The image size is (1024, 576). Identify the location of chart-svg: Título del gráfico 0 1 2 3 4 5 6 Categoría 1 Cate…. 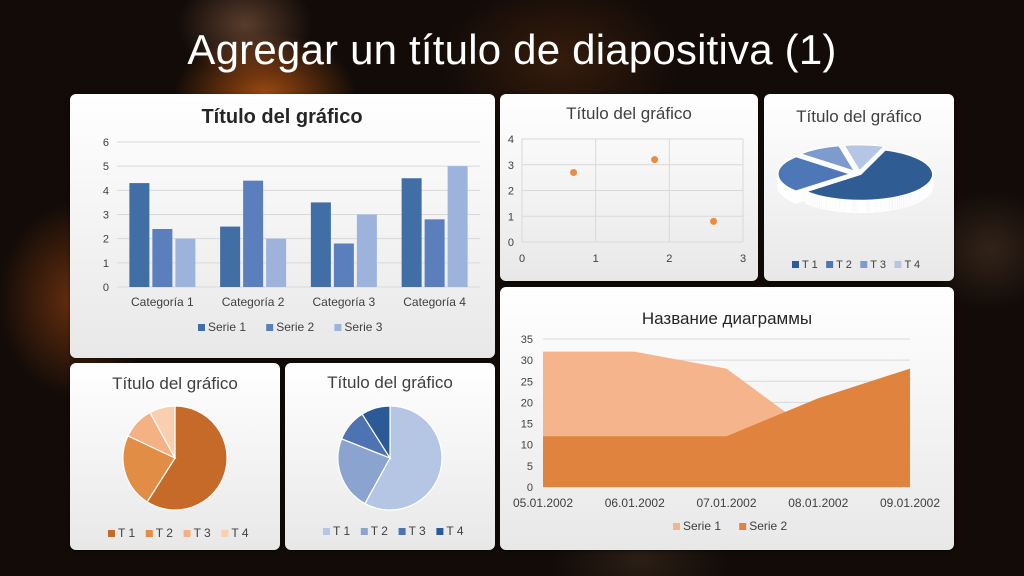
(291, 220).